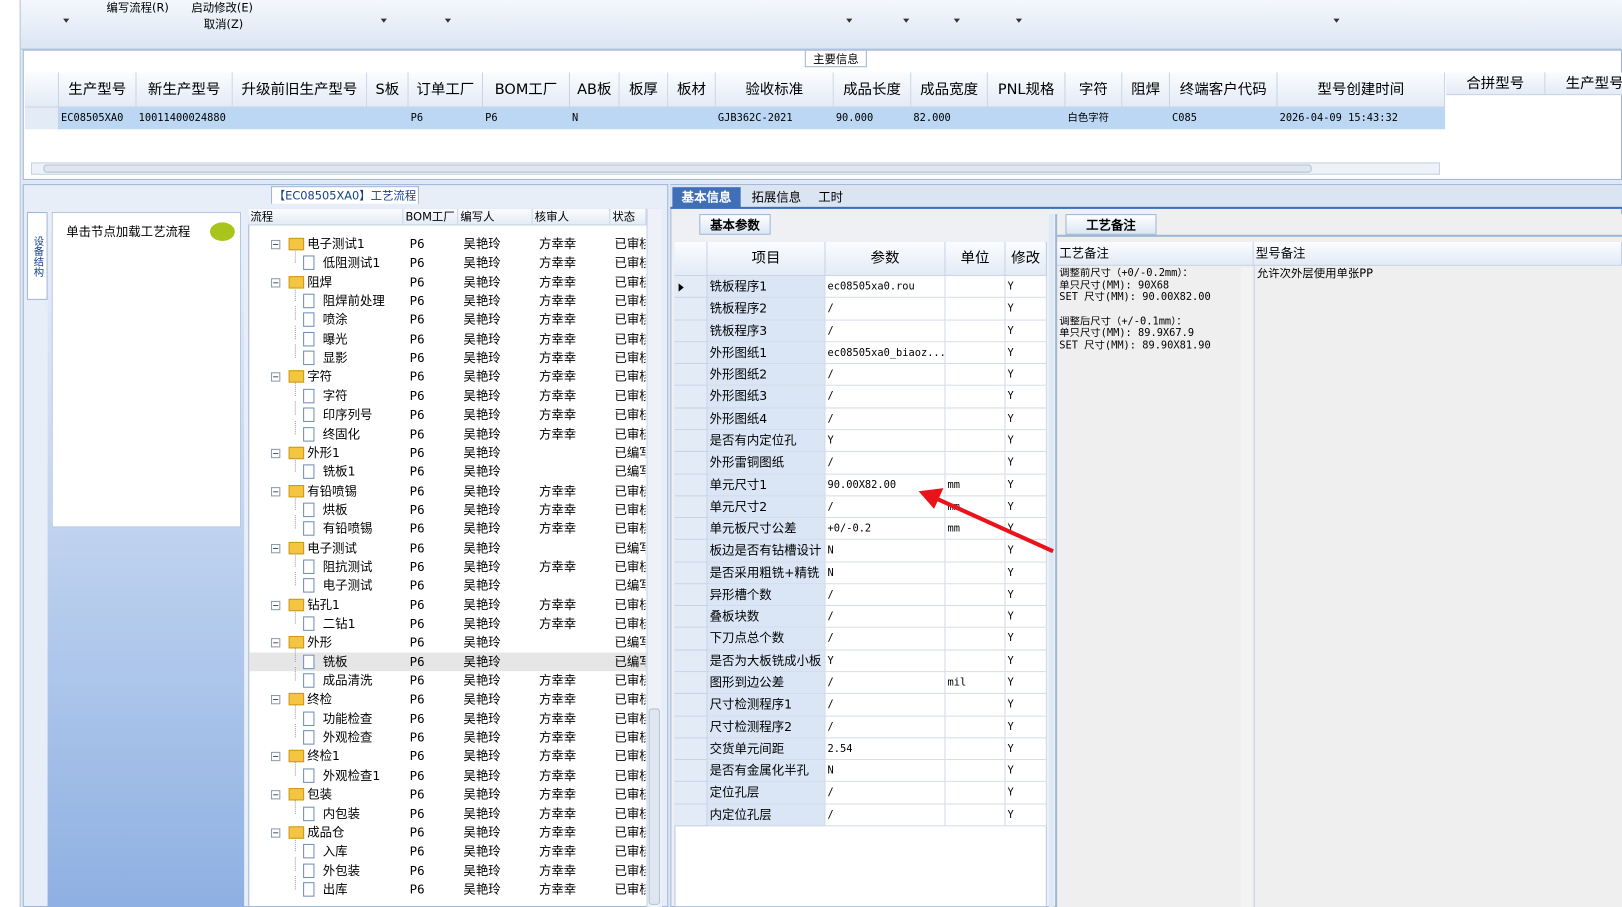  What do you see at coordinates (320, 699) in the screenshot?
I see `tree-node: 终检` at bounding box center [320, 699].